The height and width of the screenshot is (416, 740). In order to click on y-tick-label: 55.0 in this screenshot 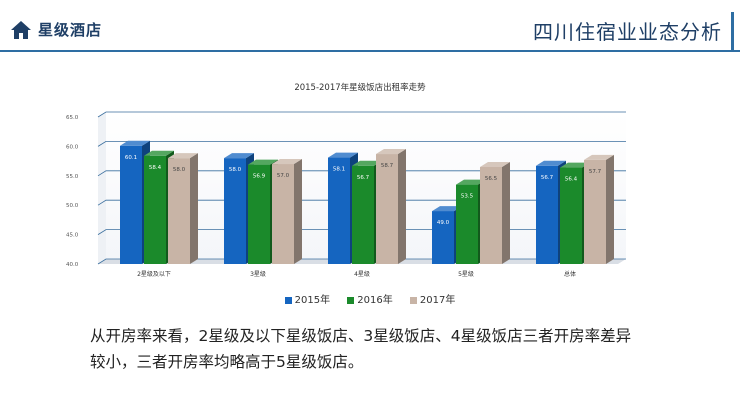, I will do `click(72, 177)`.